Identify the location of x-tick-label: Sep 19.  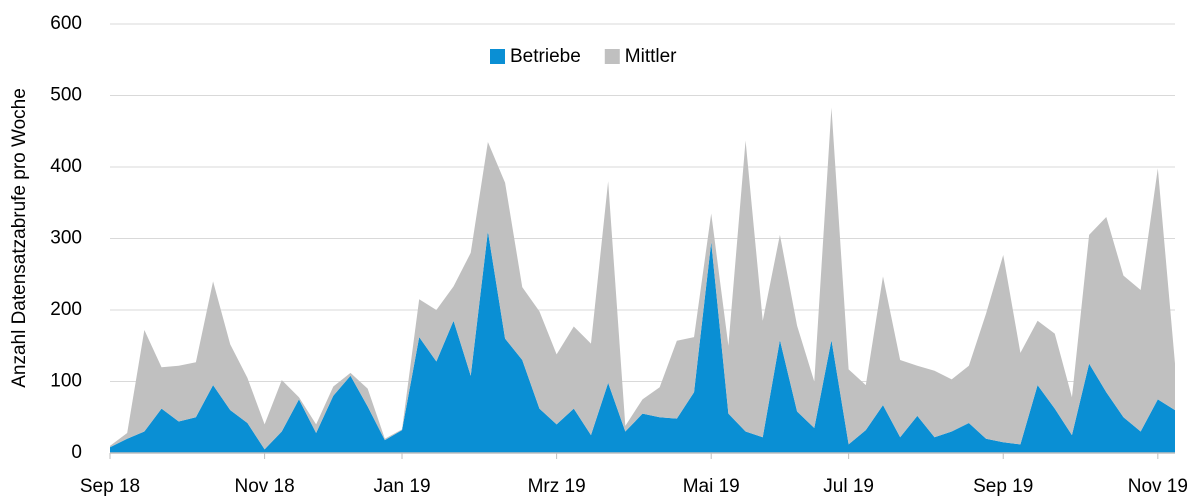
(1003, 486).